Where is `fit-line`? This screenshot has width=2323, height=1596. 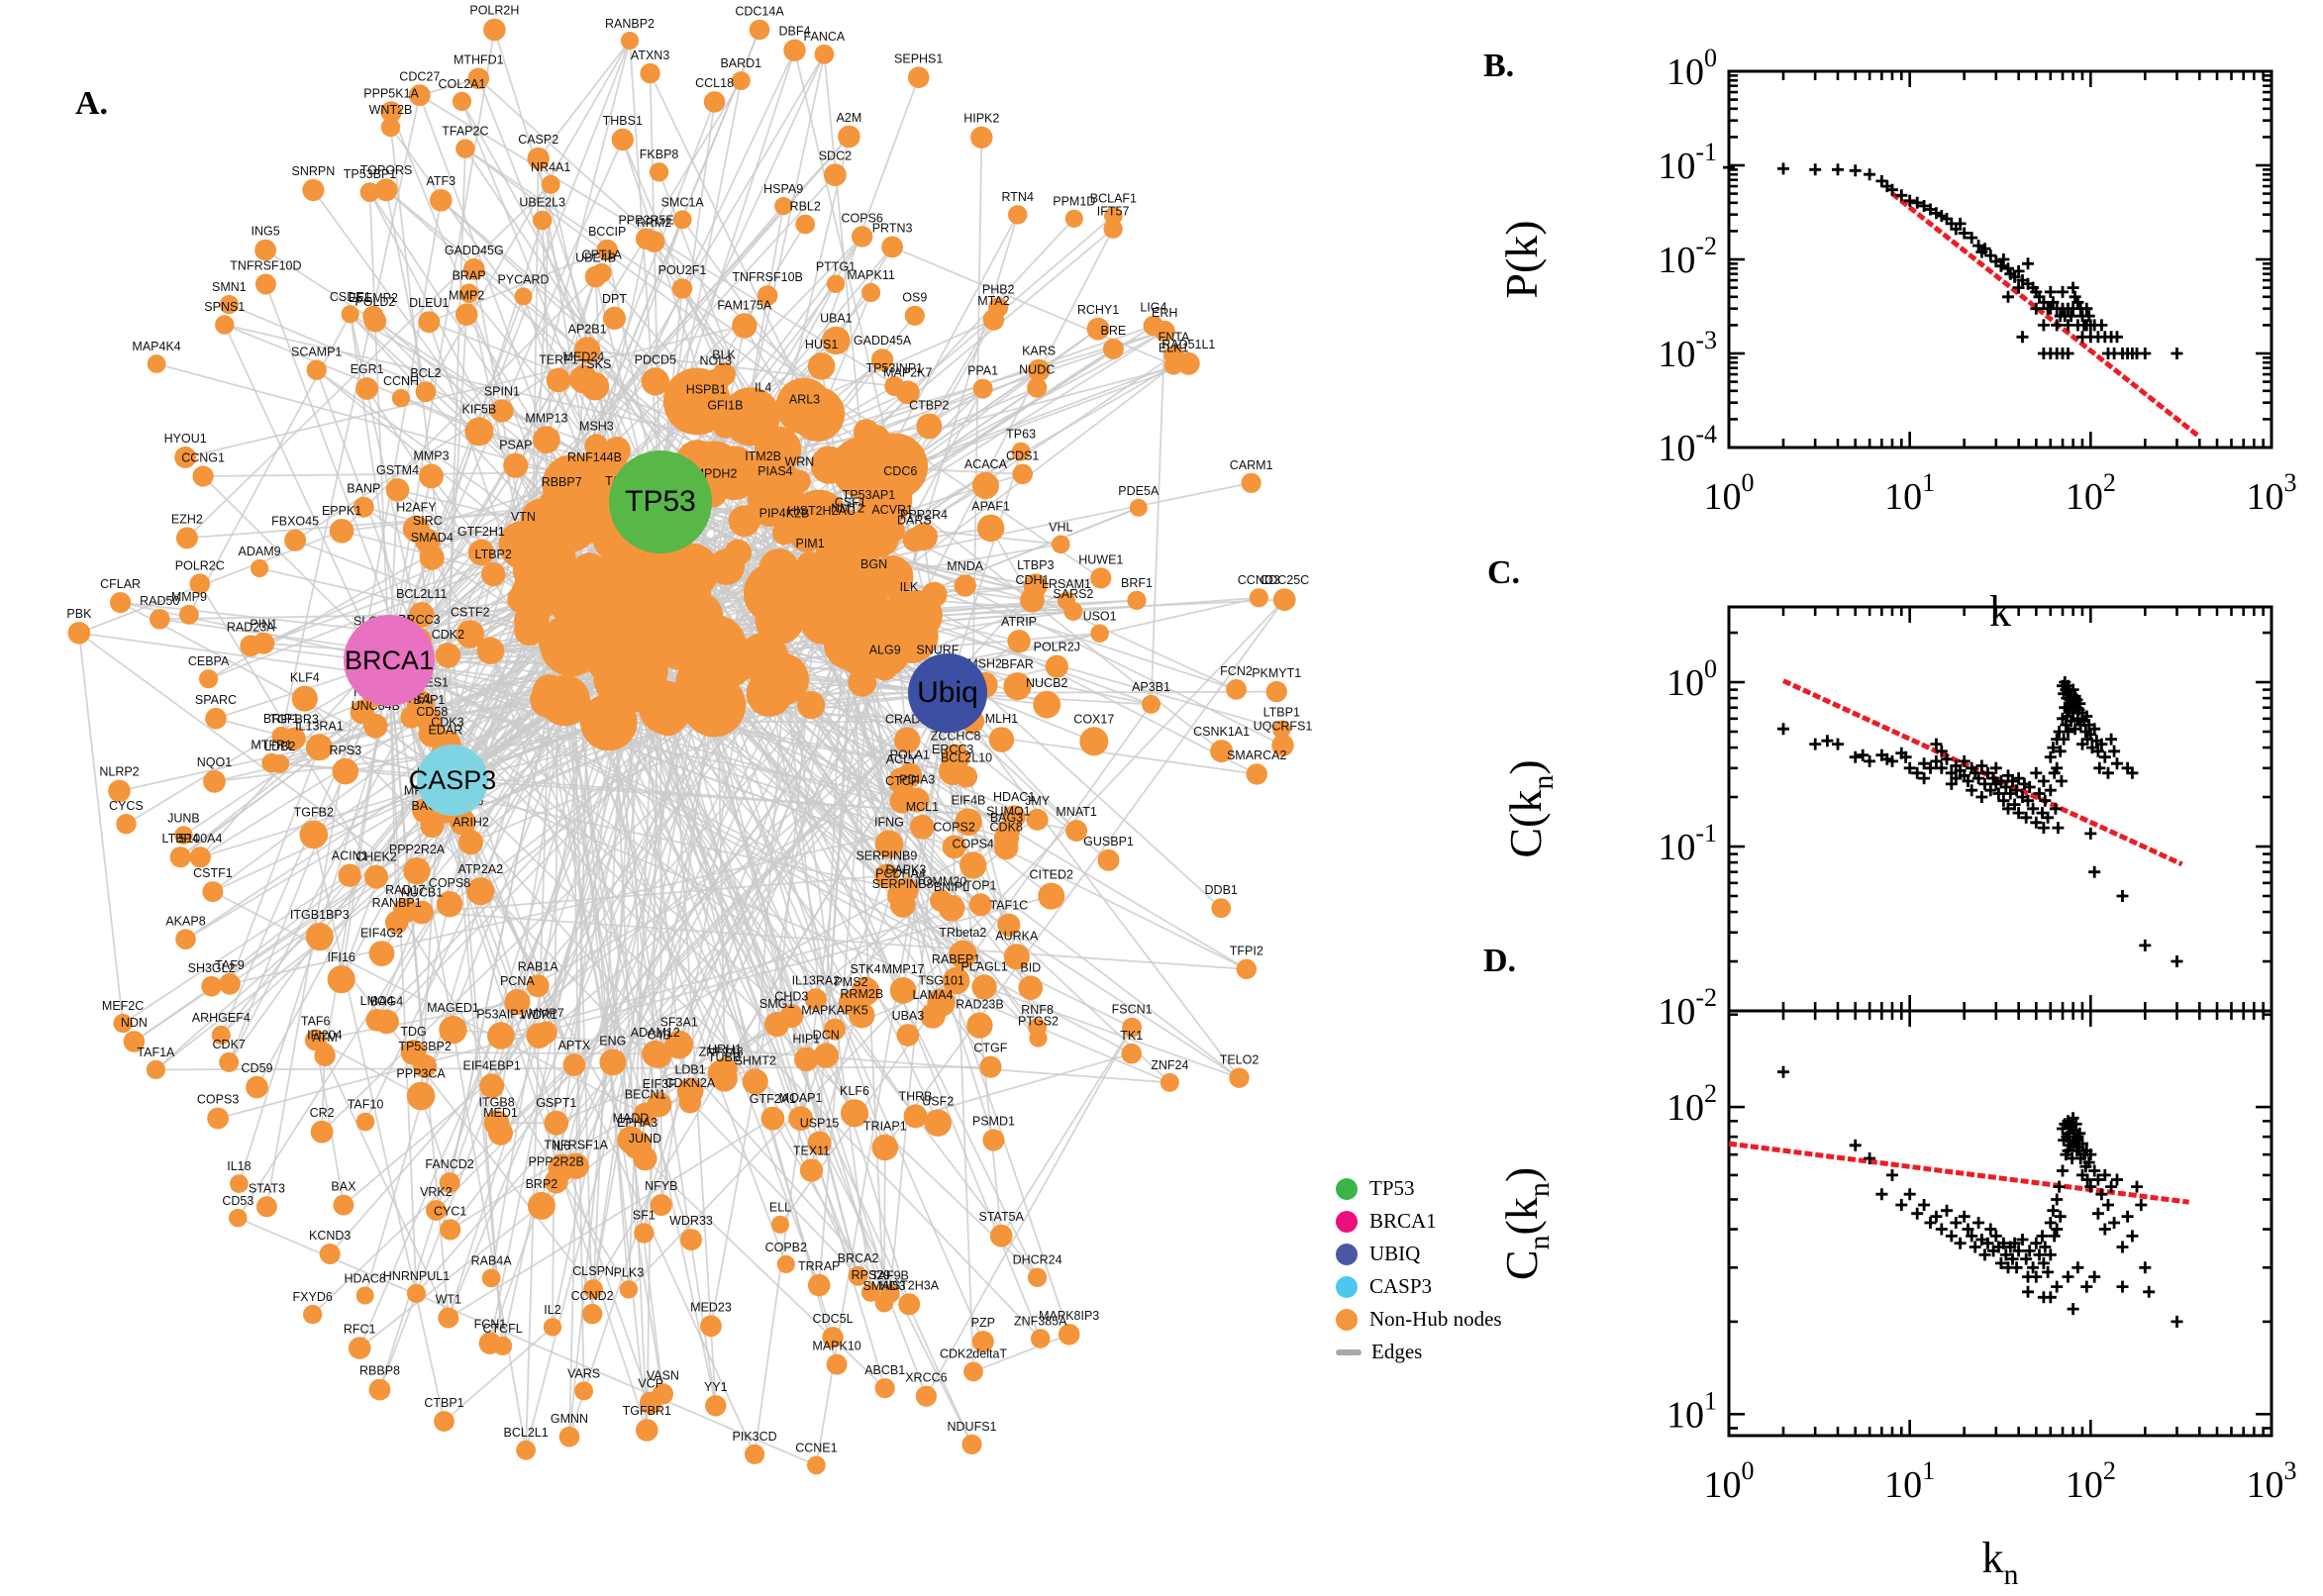 fit-line is located at coordinates (1959, 1173).